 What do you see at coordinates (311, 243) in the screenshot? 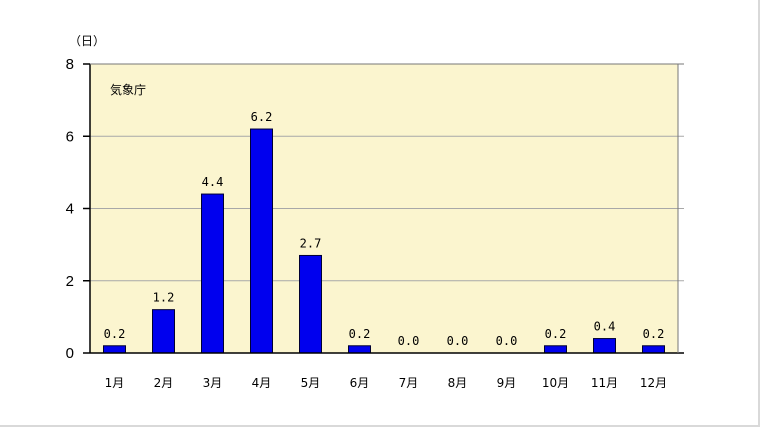
I see `data-label: 2.7` at bounding box center [311, 243].